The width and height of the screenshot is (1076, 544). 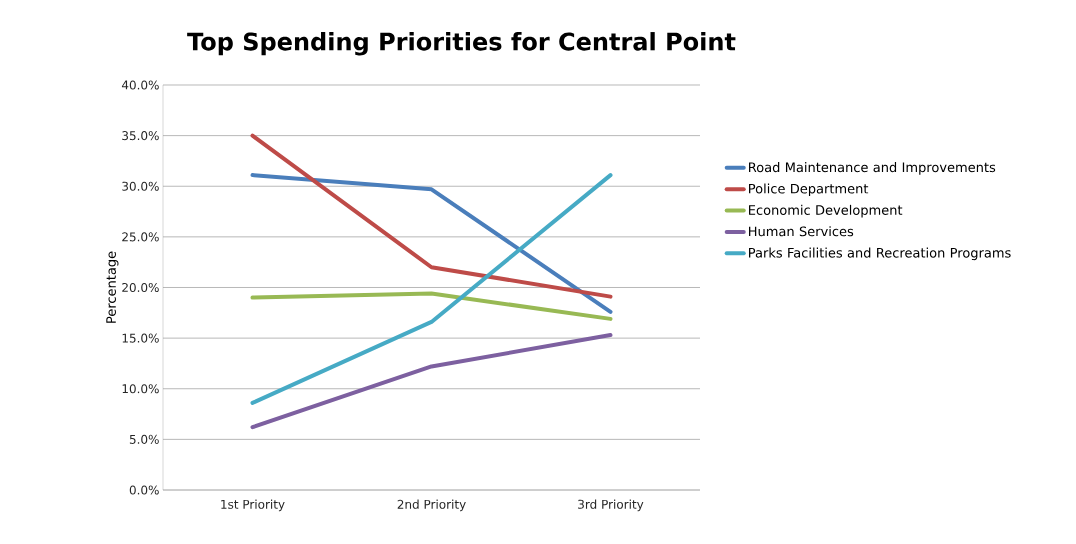 I want to click on legend-label: Parks Facilities and Recreation Programs, so click(x=880, y=254).